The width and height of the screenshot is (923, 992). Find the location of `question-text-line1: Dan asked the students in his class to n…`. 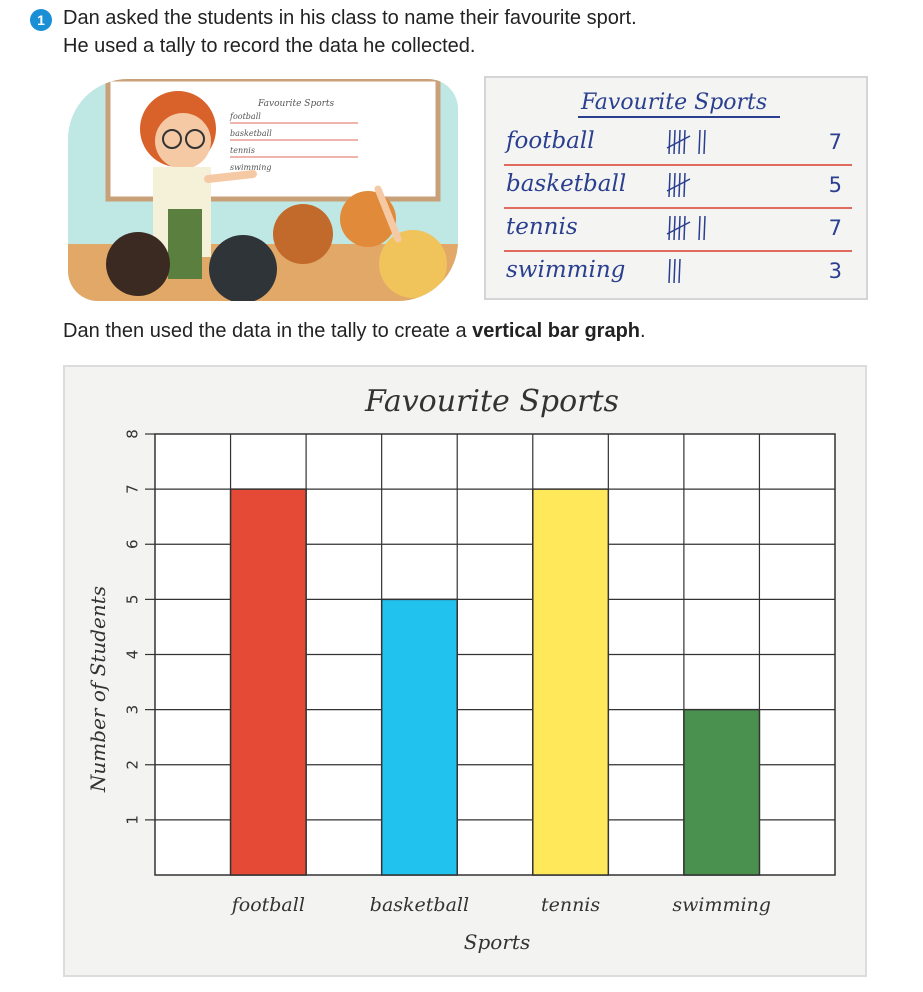

question-text-line1: Dan asked the students in his class to n… is located at coordinates (350, 18).